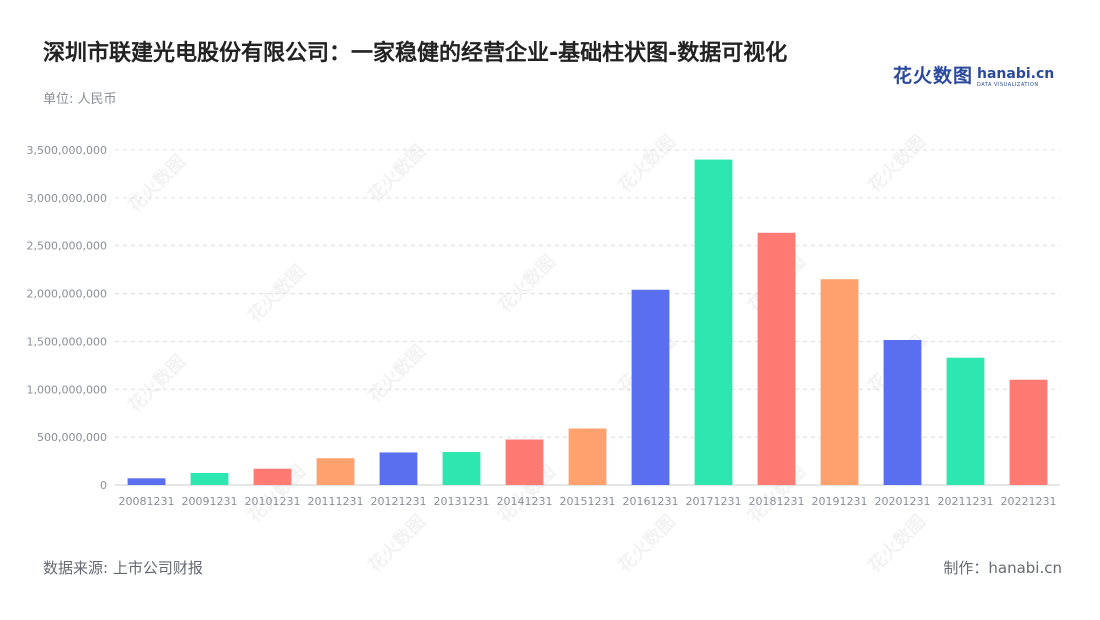 Image resolution: width=1100 pixels, height=620 pixels. Describe the element at coordinates (651, 501) in the screenshot. I see `x-tick-label: 20161231` at that location.